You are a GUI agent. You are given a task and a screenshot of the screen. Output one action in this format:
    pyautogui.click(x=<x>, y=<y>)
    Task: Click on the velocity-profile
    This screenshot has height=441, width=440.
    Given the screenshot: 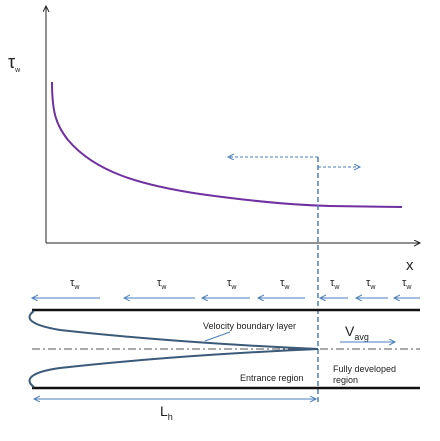 What is the action you would take?
    pyautogui.click(x=173, y=349)
    